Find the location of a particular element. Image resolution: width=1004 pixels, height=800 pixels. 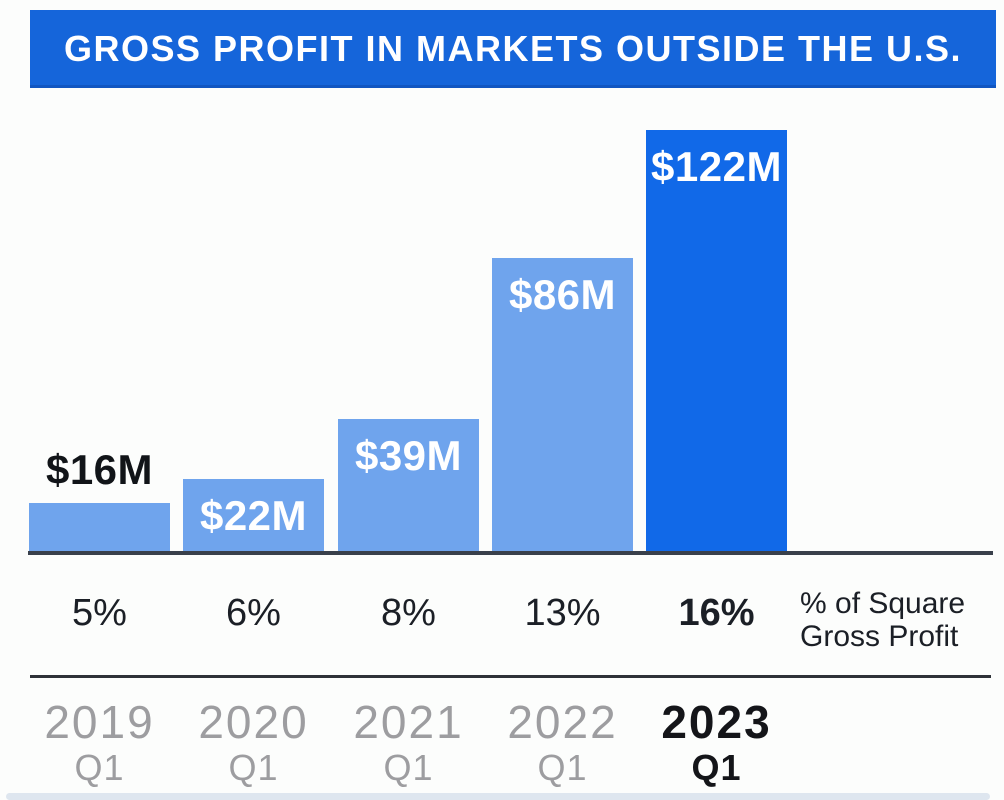

bottom-strip is located at coordinates (498, 796).